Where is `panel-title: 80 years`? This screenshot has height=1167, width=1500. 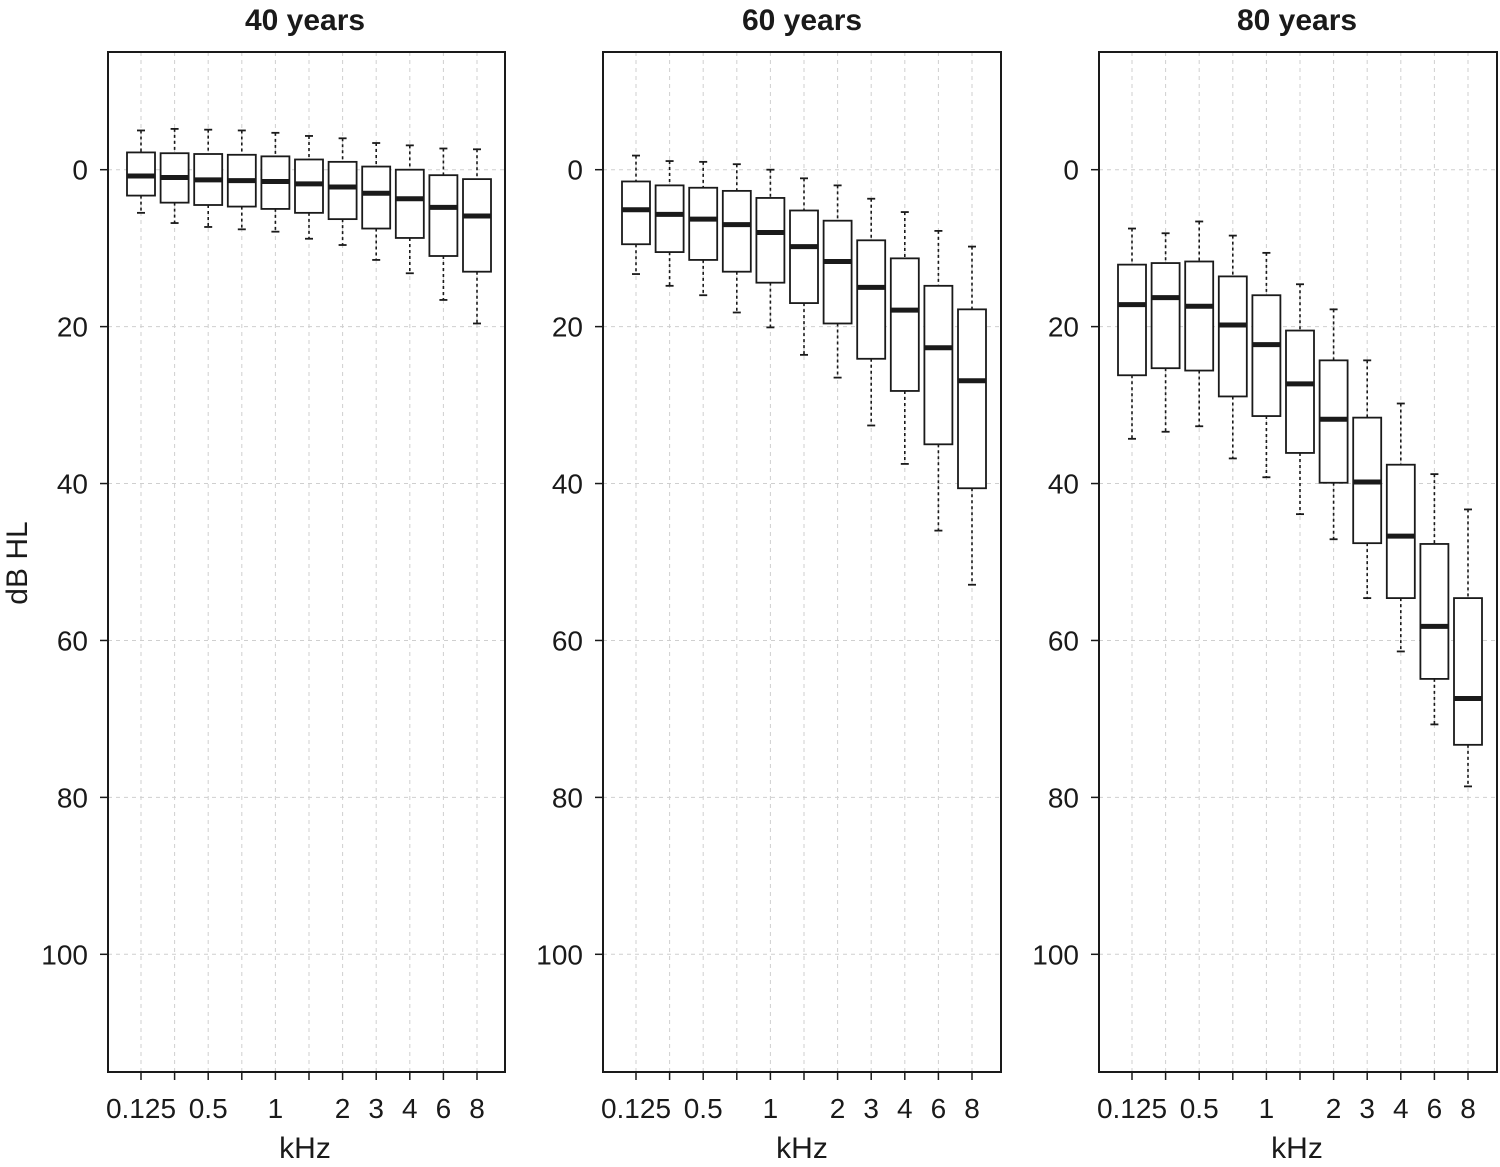
panel-title: 80 years is located at coordinates (1297, 20).